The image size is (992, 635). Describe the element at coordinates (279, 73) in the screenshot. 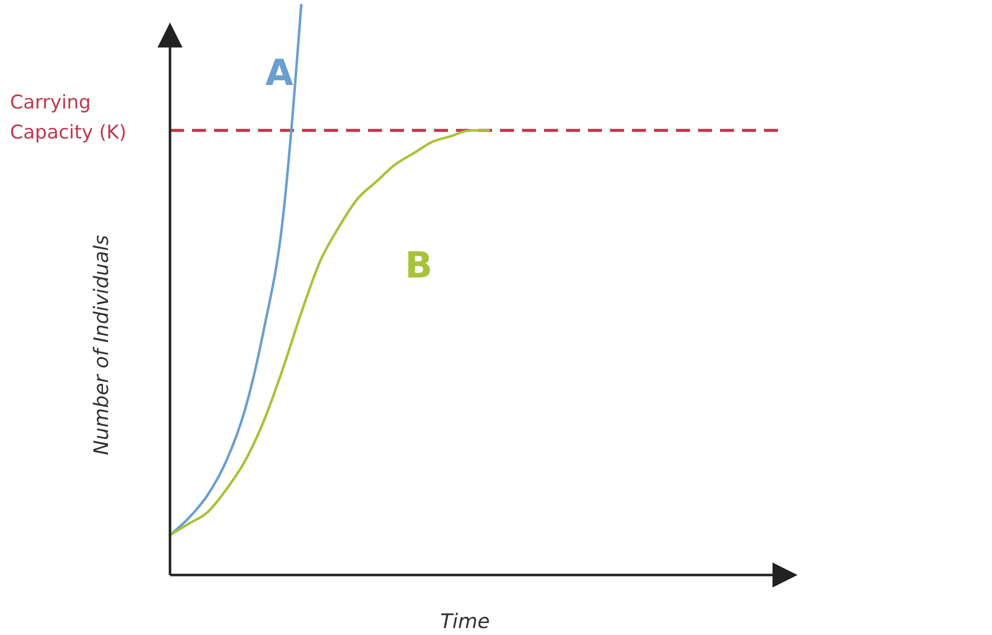

I see `series-label: A` at that location.